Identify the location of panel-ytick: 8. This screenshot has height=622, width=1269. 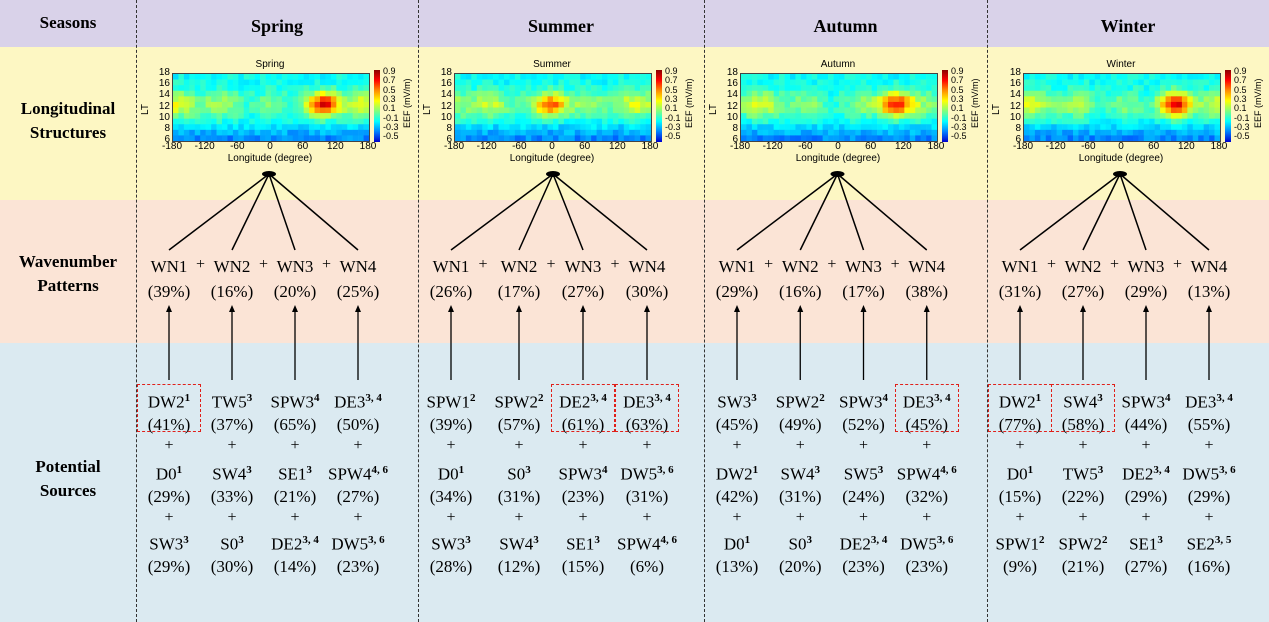
(1018, 128).